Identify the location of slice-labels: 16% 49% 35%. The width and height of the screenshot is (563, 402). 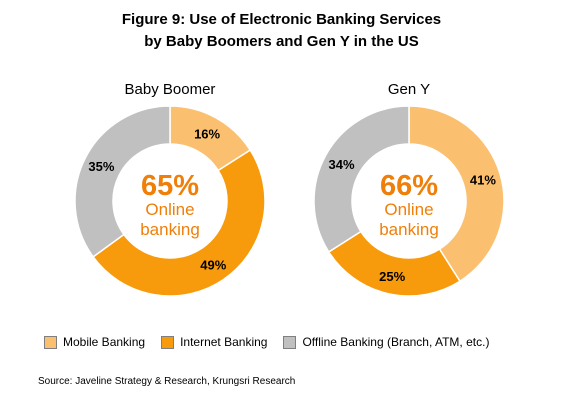
(157, 200).